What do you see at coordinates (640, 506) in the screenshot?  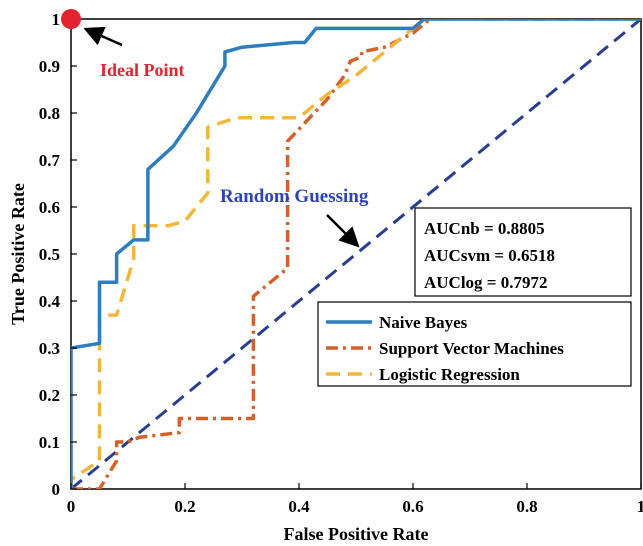 I see `x-tick-label: 1` at bounding box center [640, 506].